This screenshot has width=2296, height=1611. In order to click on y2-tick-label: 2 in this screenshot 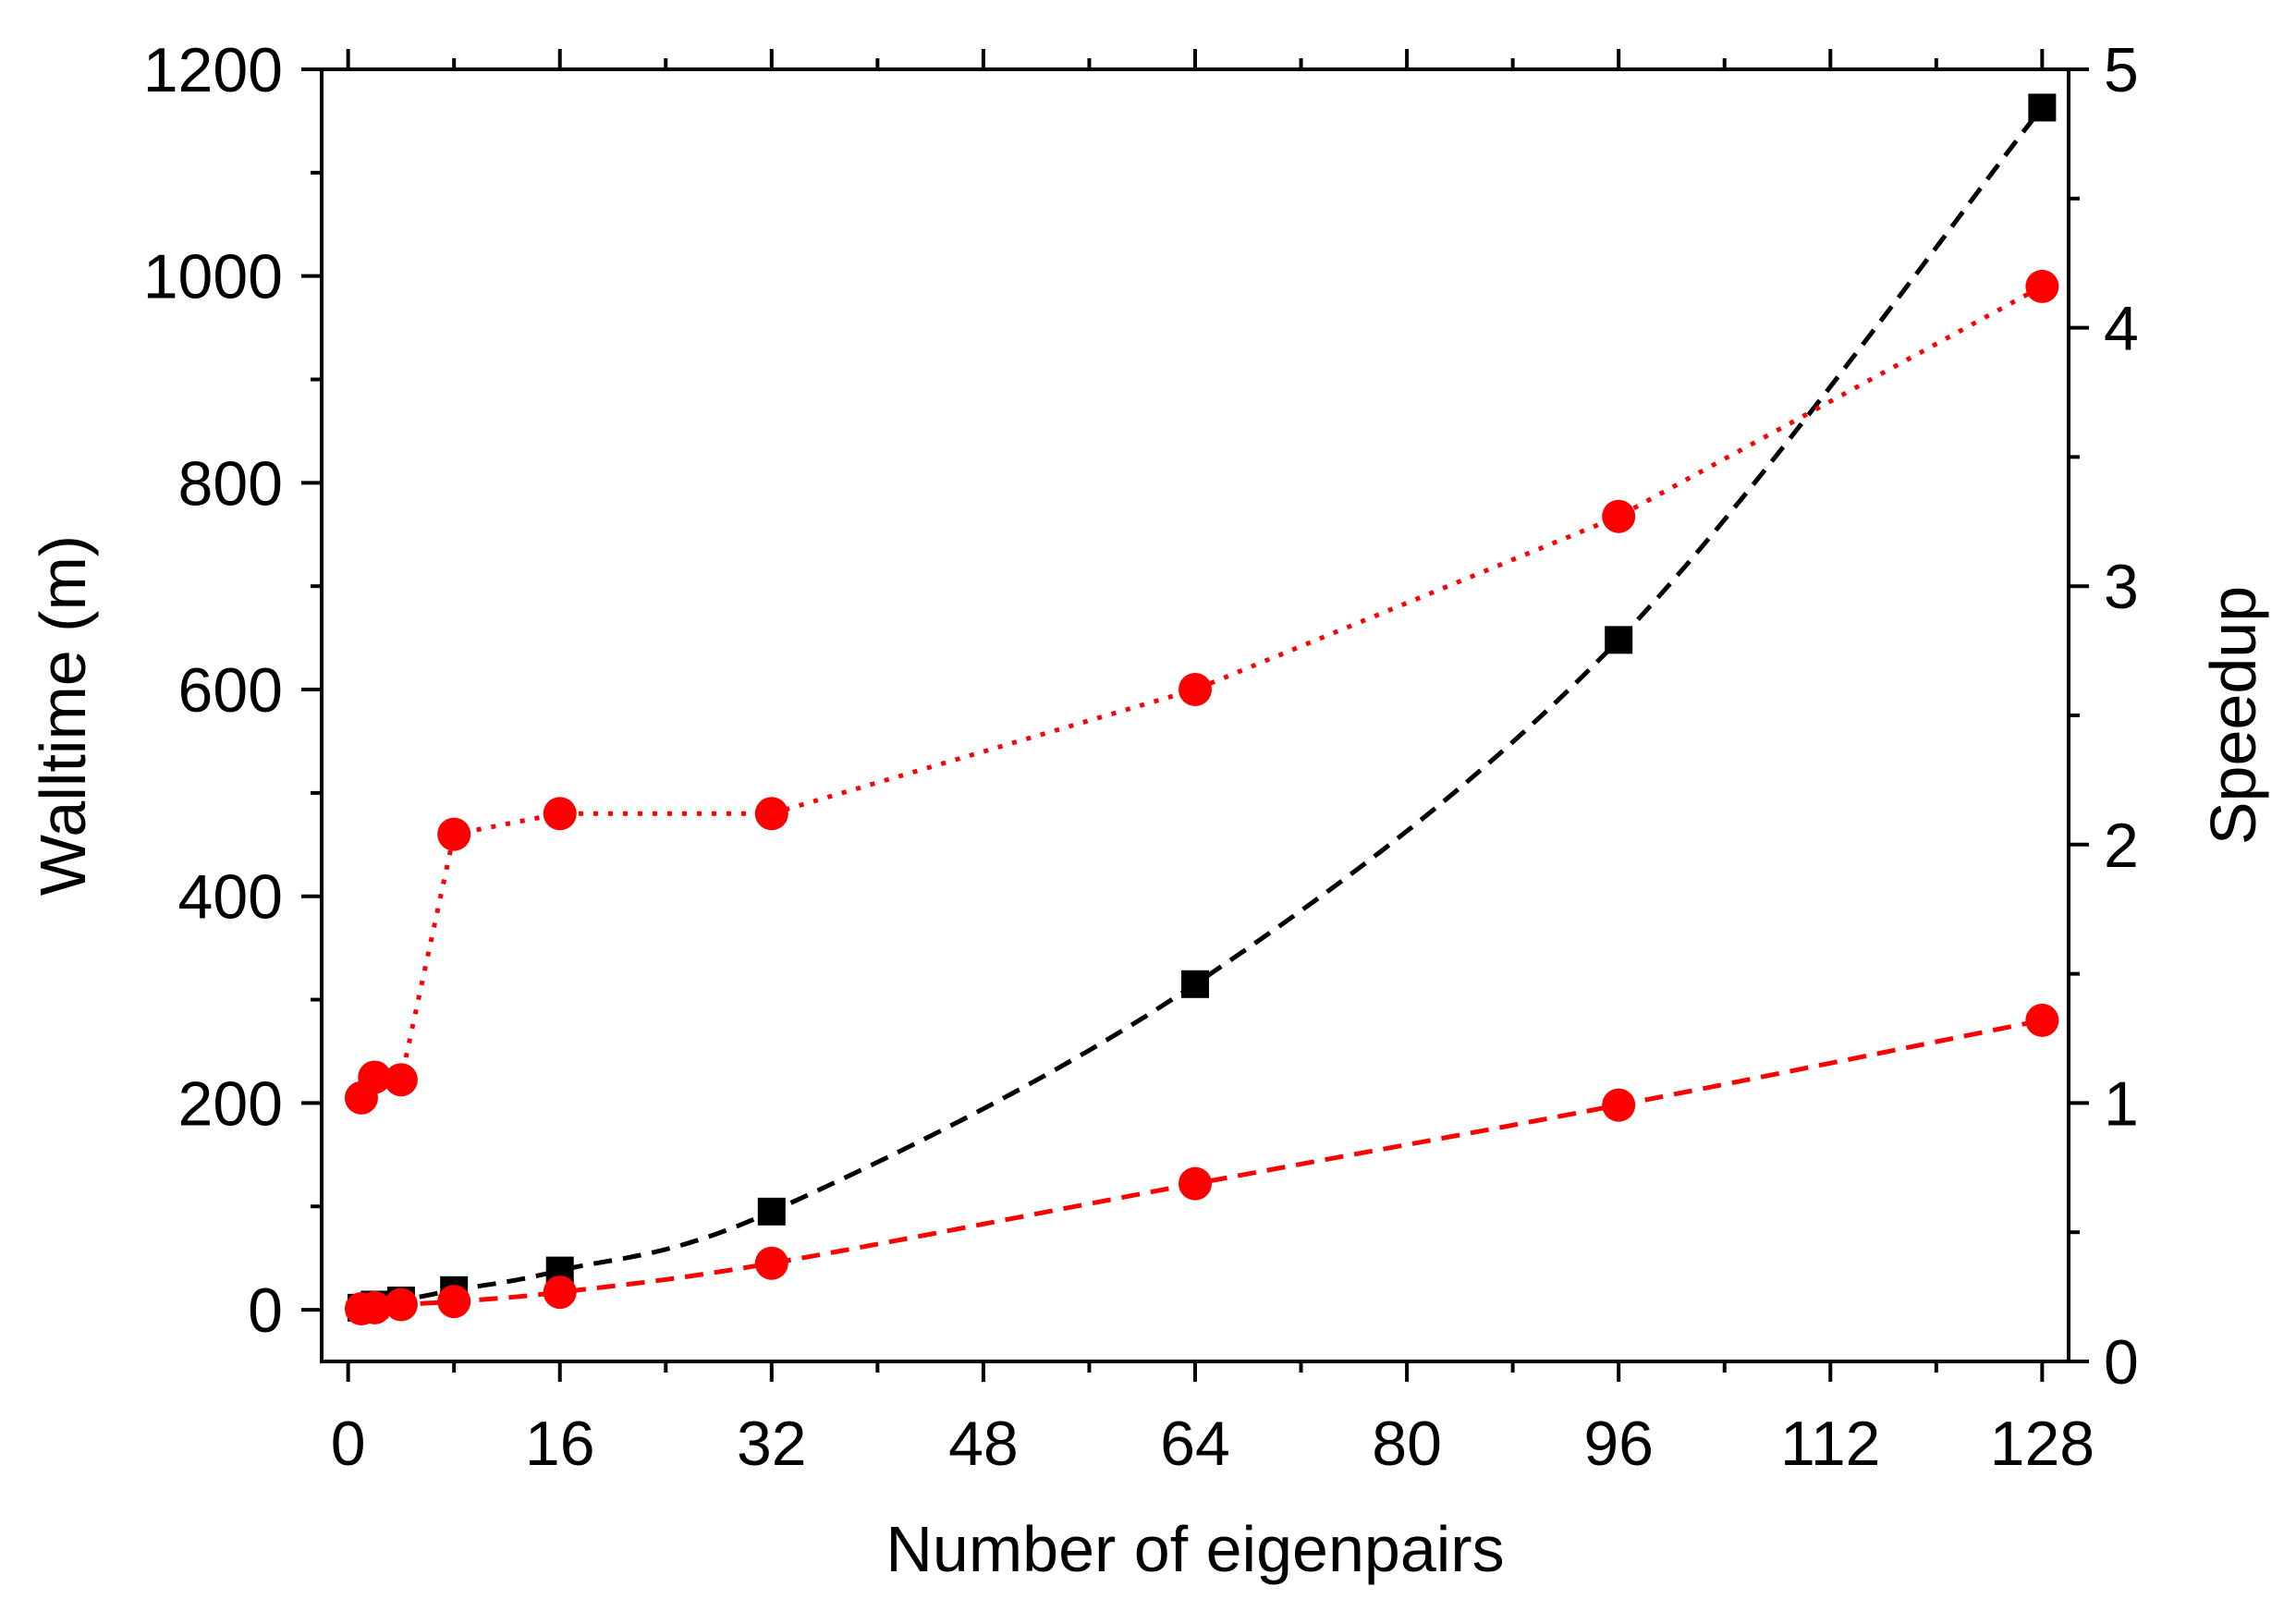, I will do `click(2122, 846)`.